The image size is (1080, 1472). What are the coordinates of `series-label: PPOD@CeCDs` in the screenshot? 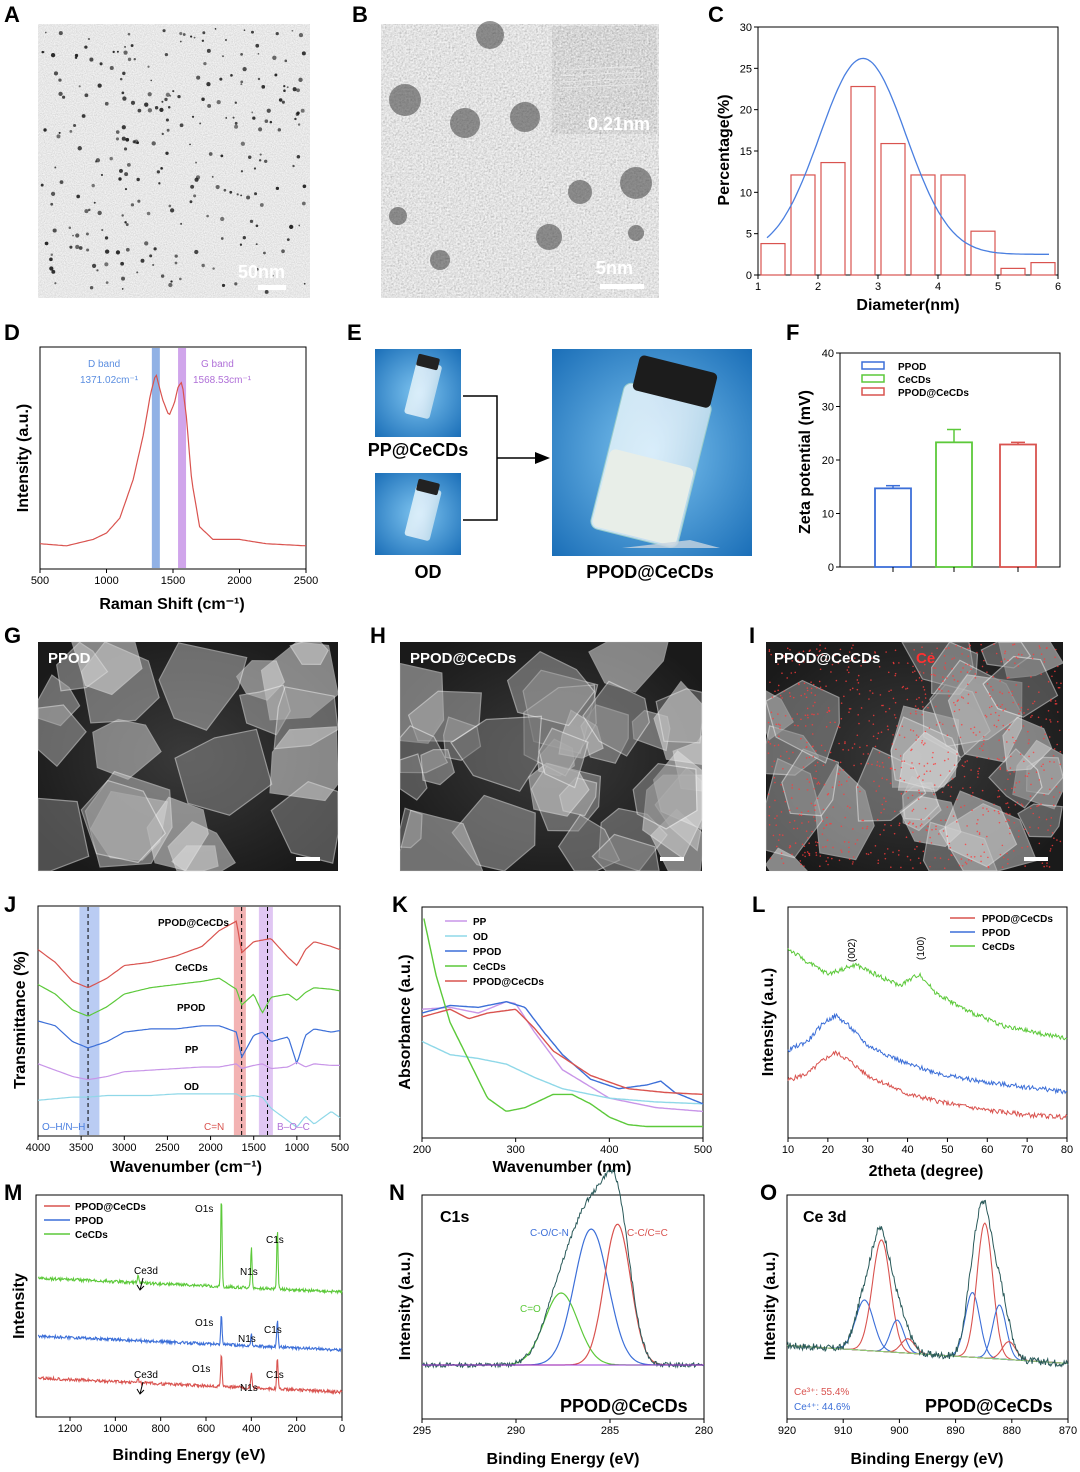 It's located at (193, 923).